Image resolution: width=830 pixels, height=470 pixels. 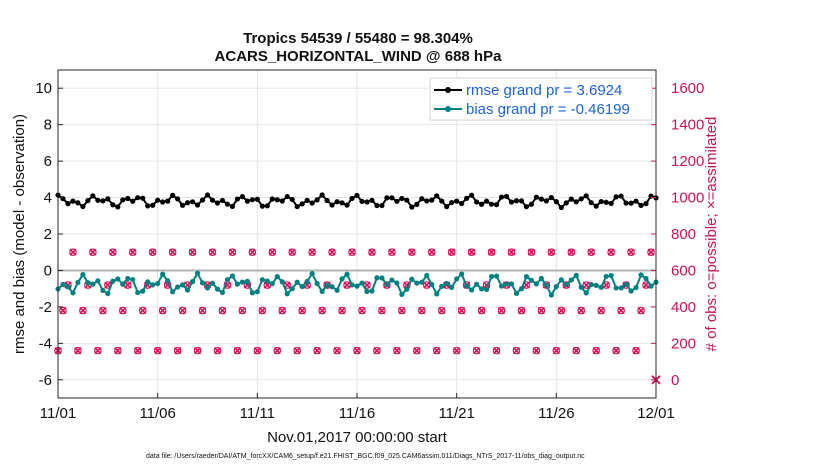 I want to click on x-tick-label: 12/01, so click(x=656, y=413).